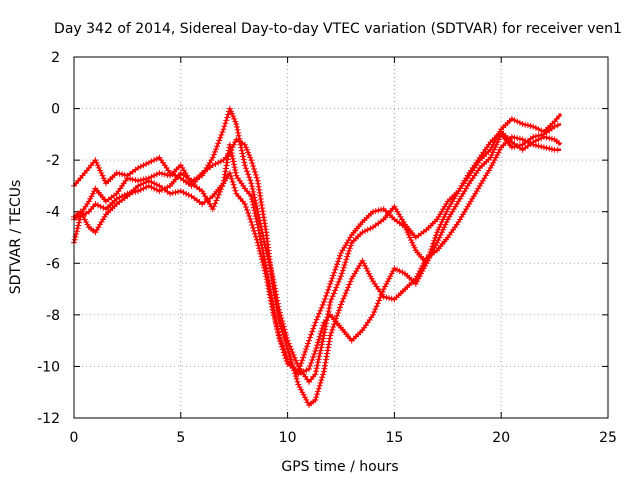 The height and width of the screenshot is (480, 640). Describe the element at coordinates (394, 438) in the screenshot. I see `x-tick-label: 15` at that location.